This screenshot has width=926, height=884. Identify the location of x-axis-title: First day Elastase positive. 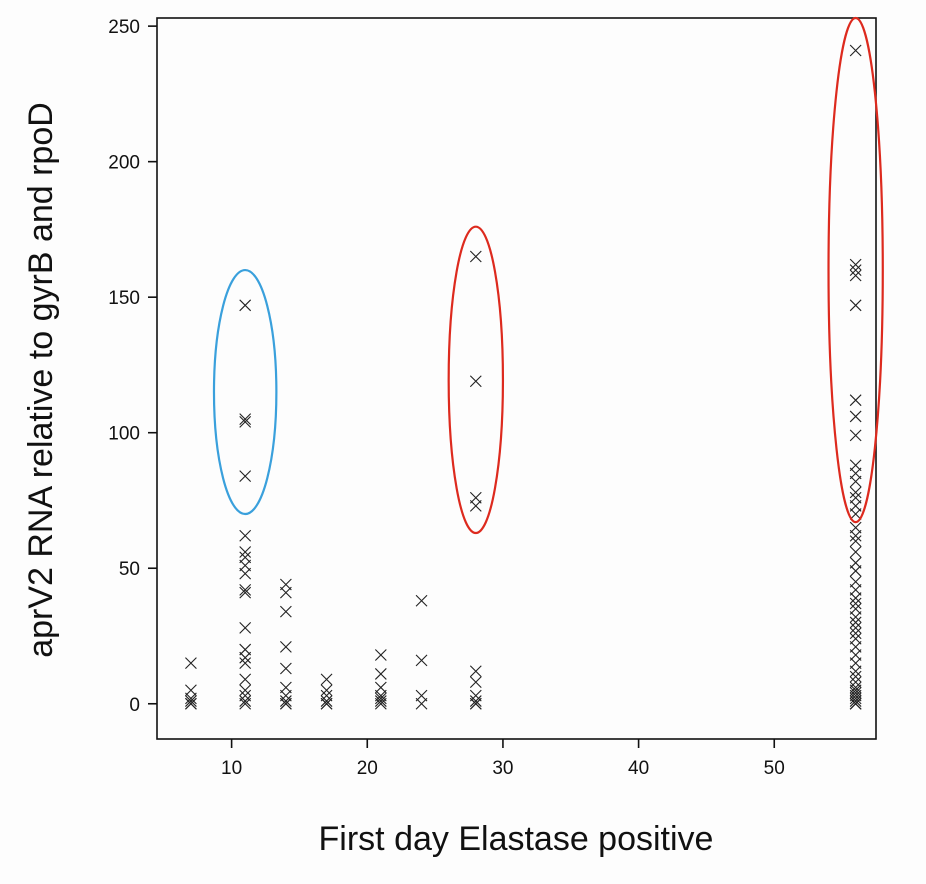
(516, 839).